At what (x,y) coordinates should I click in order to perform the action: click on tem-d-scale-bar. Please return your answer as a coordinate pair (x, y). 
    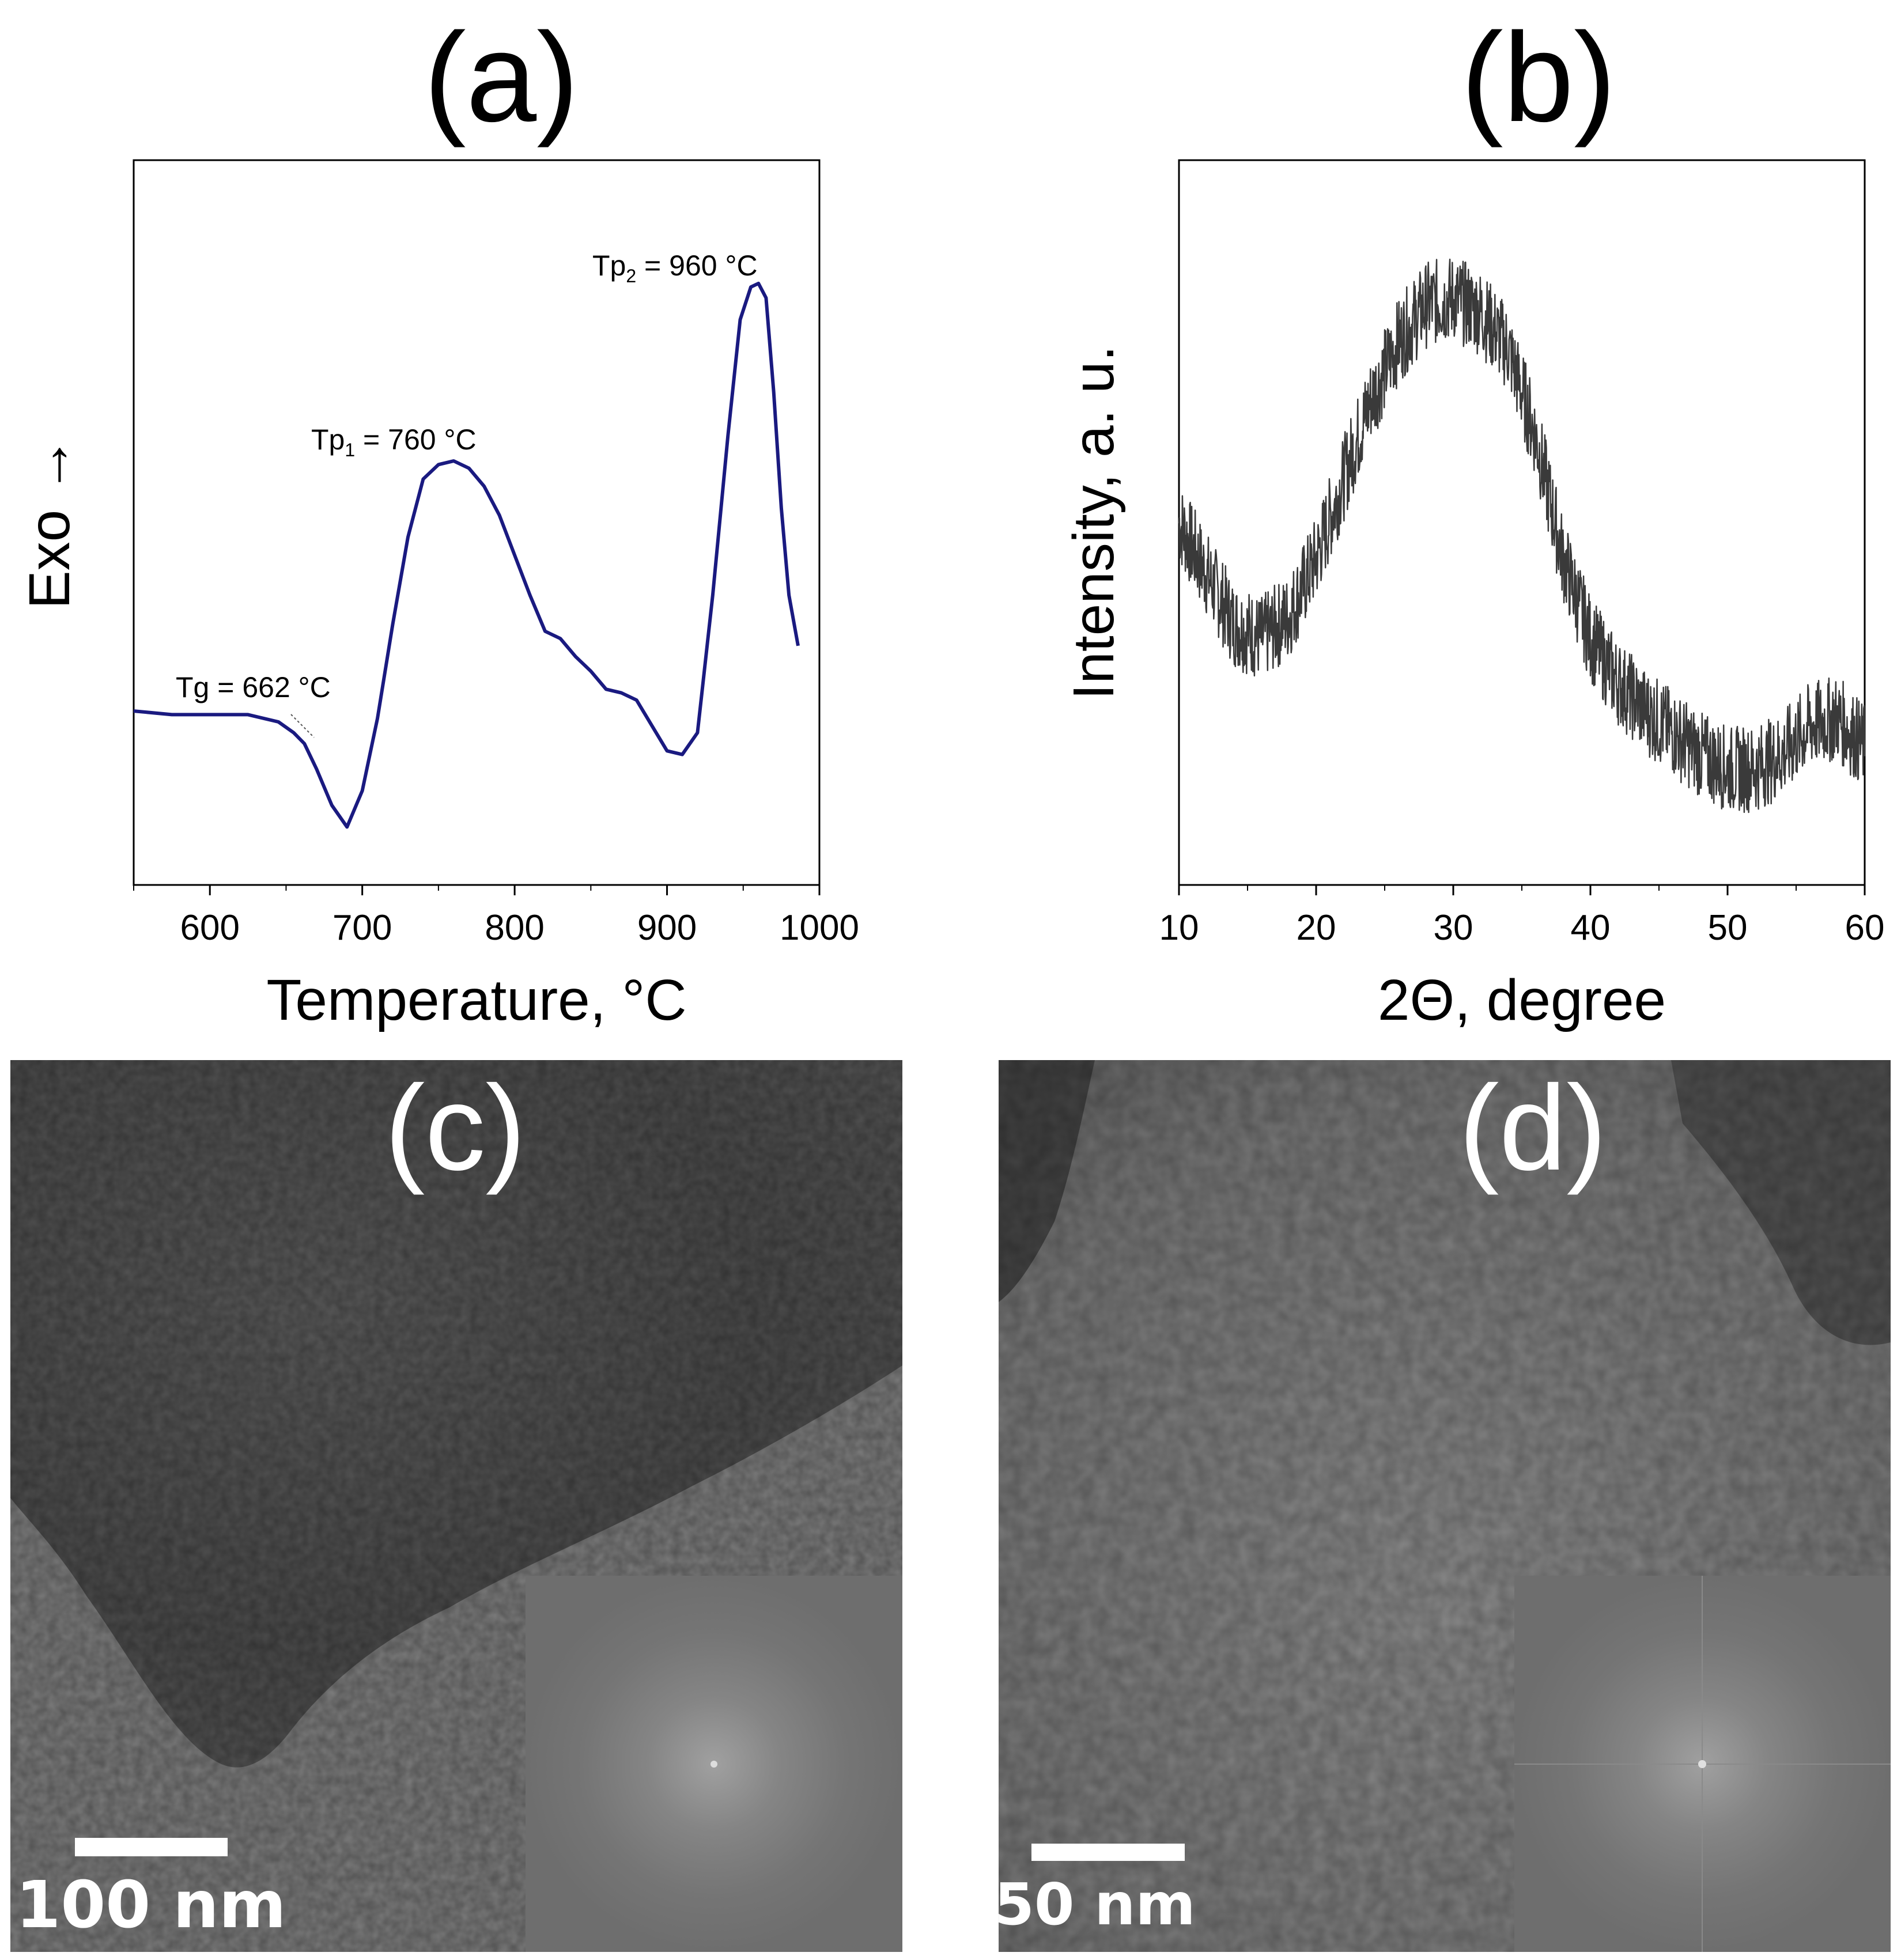
    Looking at the image, I should click on (1108, 1852).